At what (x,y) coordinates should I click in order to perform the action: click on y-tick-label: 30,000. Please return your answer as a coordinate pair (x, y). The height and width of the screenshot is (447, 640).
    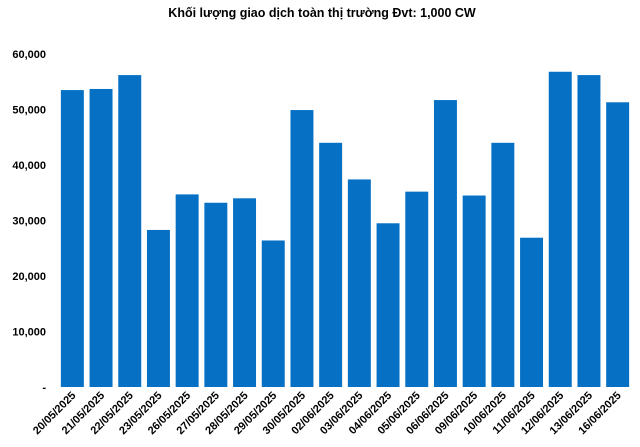
    Looking at the image, I should click on (29, 222).